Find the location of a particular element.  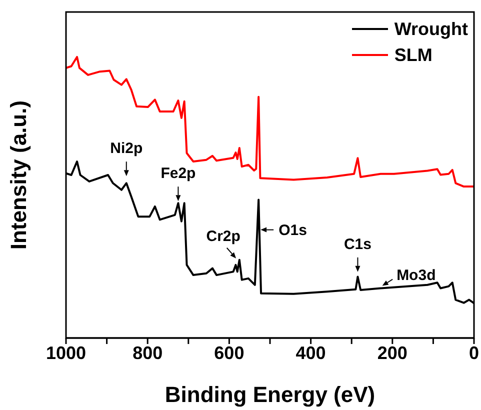

x-tick-label: 200 is located at coordinates (392, 352).